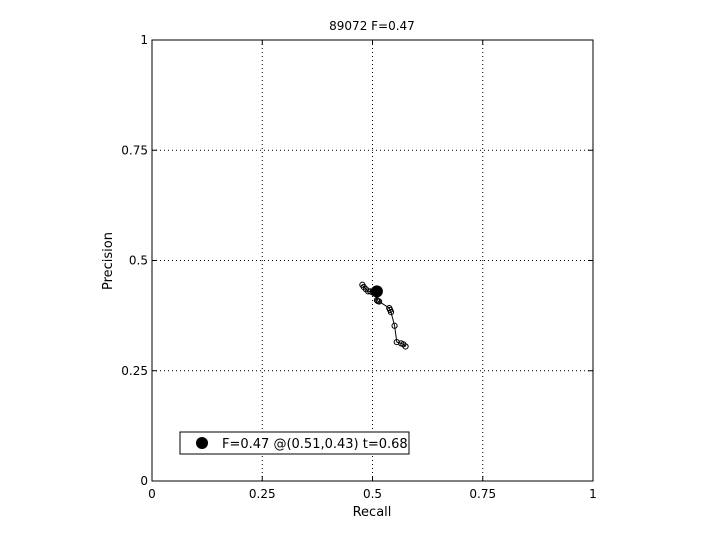 The image size is (720, 540). Describe the element at coordinates (134, 150) in the screenshot. I see `y-tick-label: 0.75` at that location.